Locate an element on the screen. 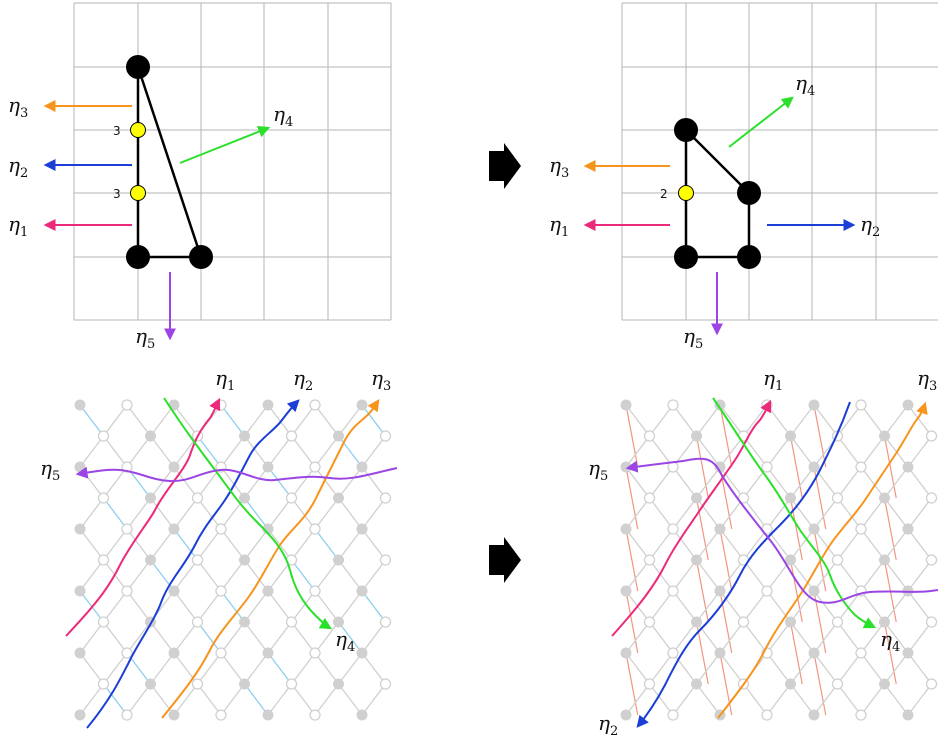 Image resolution: width=938 pixels, height=744 pixels. multiplicity-label: 2 is located at coordinates (664, 194).